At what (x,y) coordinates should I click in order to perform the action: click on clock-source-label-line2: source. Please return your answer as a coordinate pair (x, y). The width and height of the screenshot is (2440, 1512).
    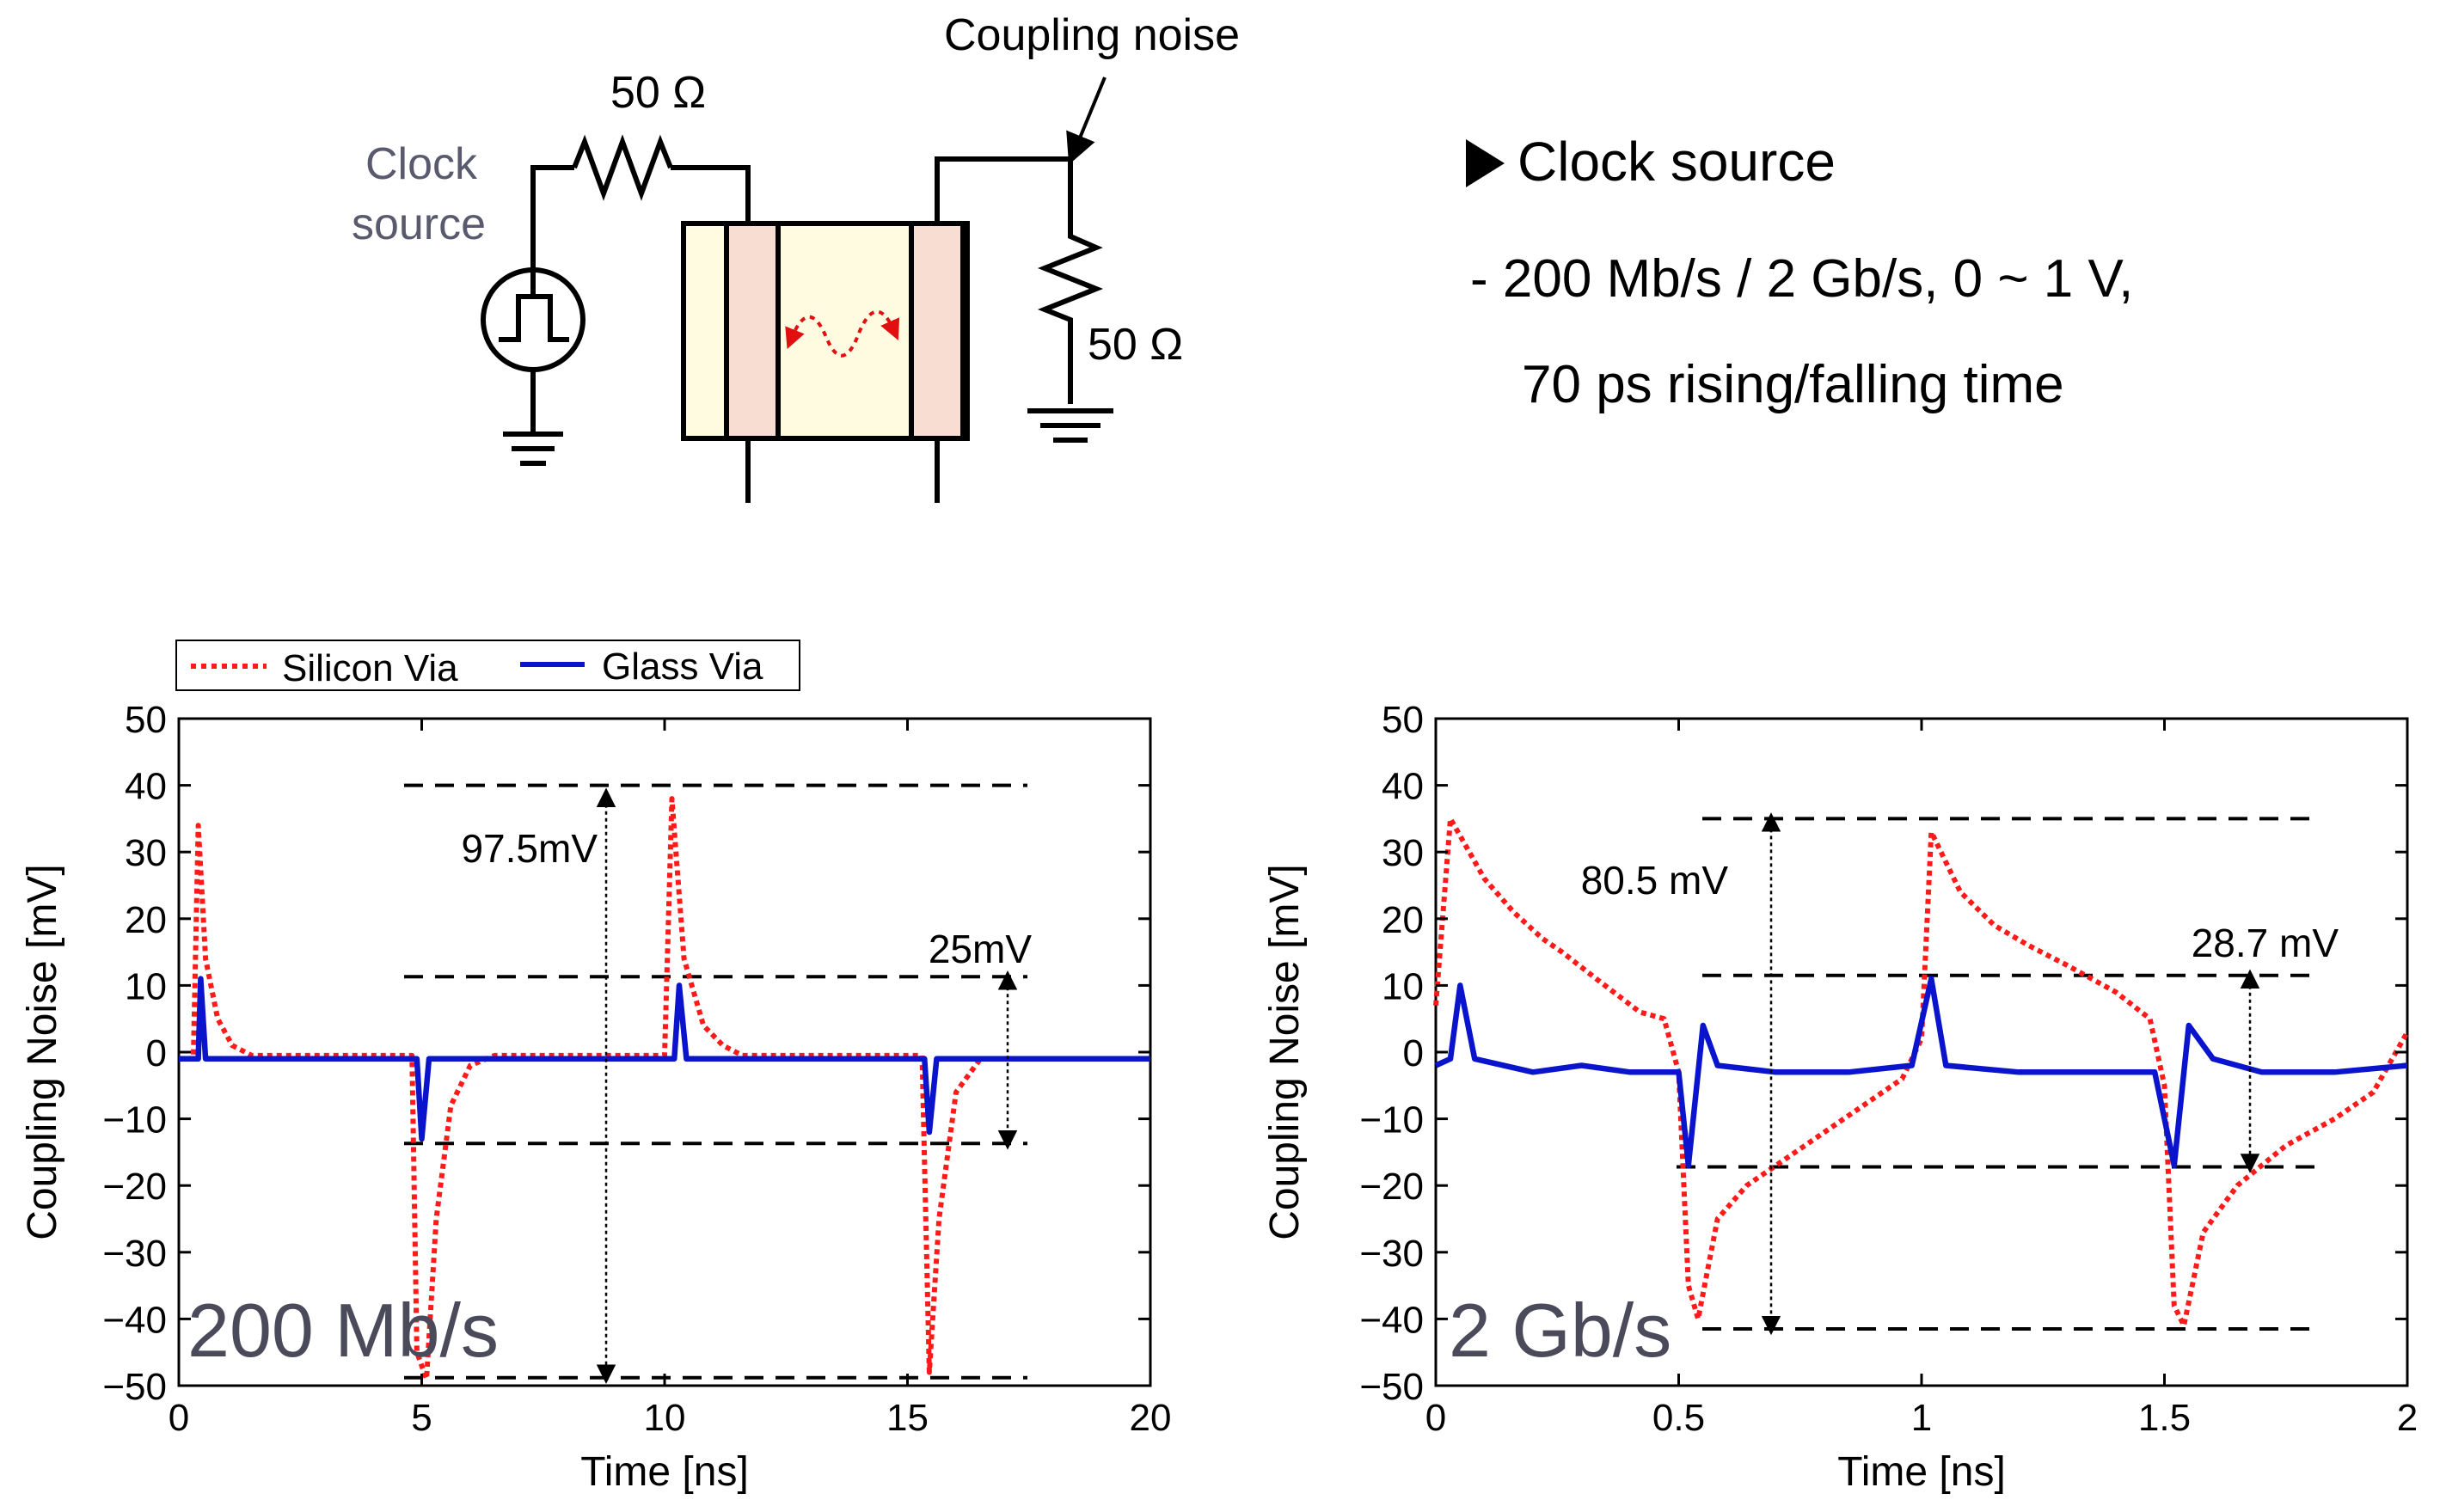
    Looking at the image, I should click on (419, 224).